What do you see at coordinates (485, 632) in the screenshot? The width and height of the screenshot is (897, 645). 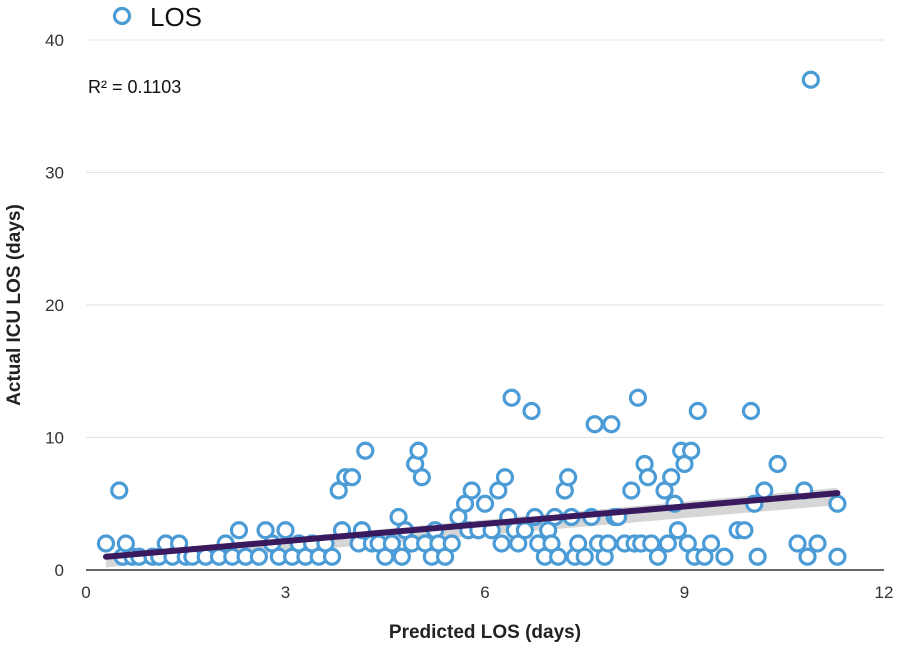 I see `x-axis-title: Predicted LOS (days)` at bounding box center [485, 632].